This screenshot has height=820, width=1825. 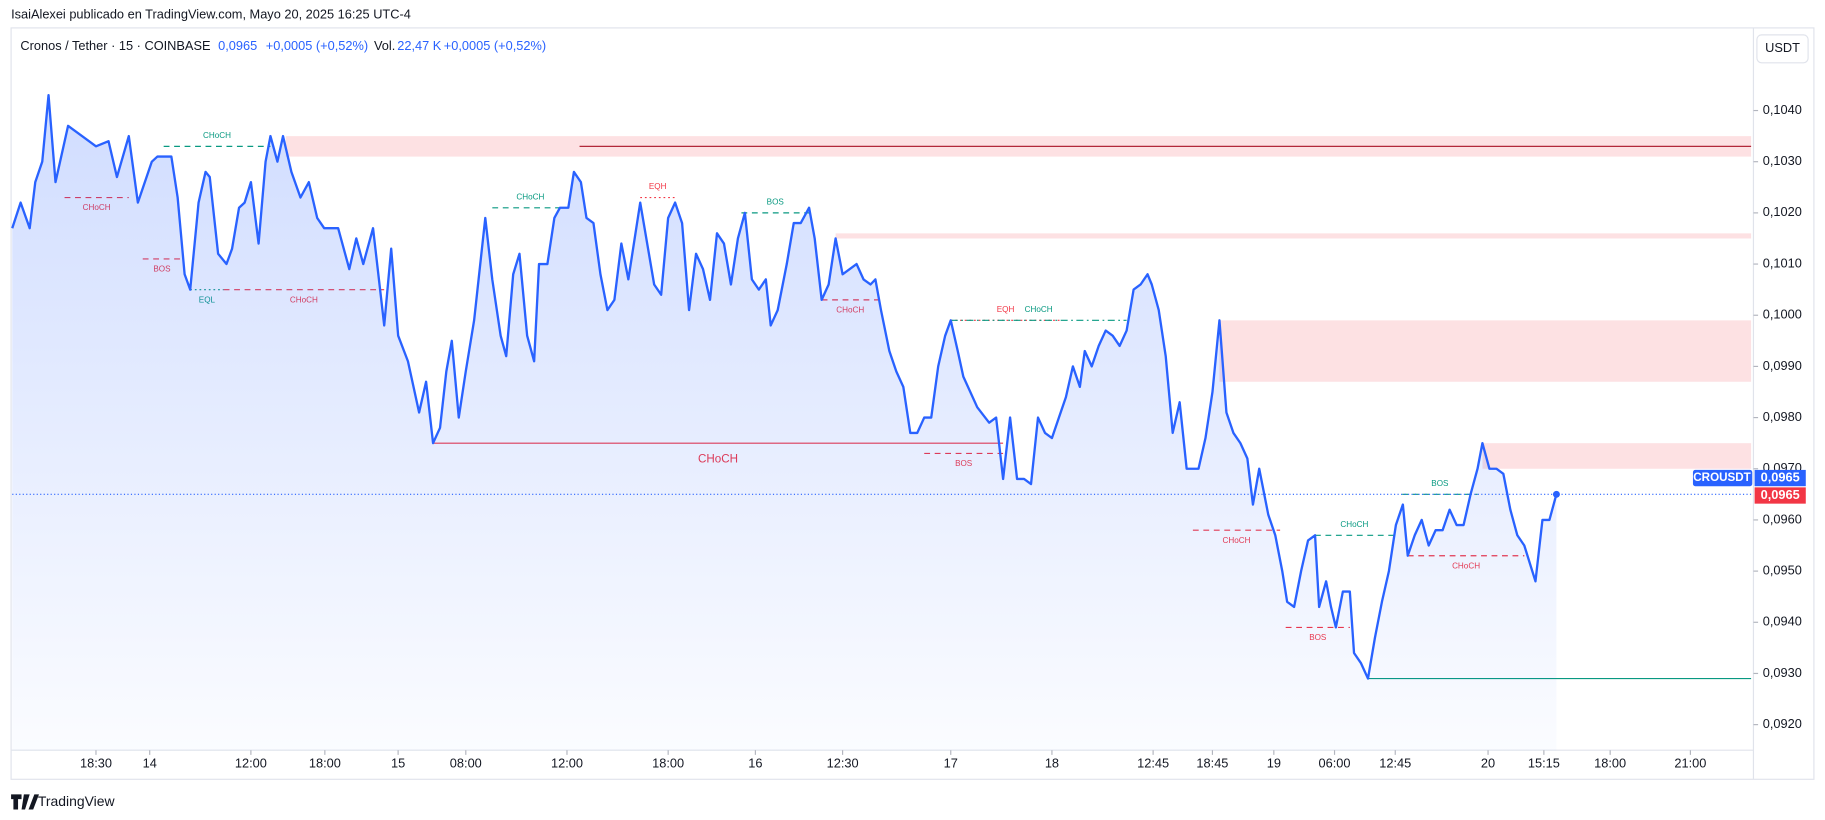 I want to click on close-tag, so click(x=1780, y=495).